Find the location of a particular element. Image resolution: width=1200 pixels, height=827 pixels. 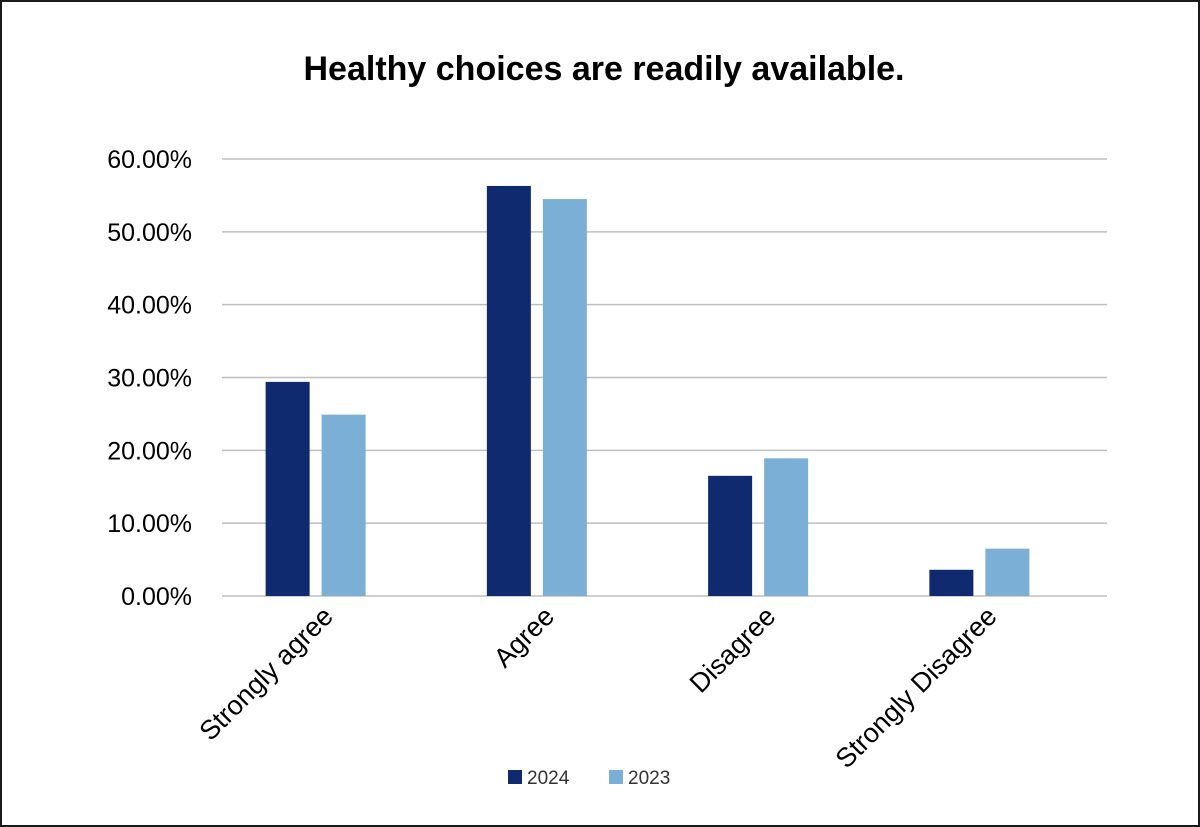

x-category-label: Agree is located at coordinates (524, 637).